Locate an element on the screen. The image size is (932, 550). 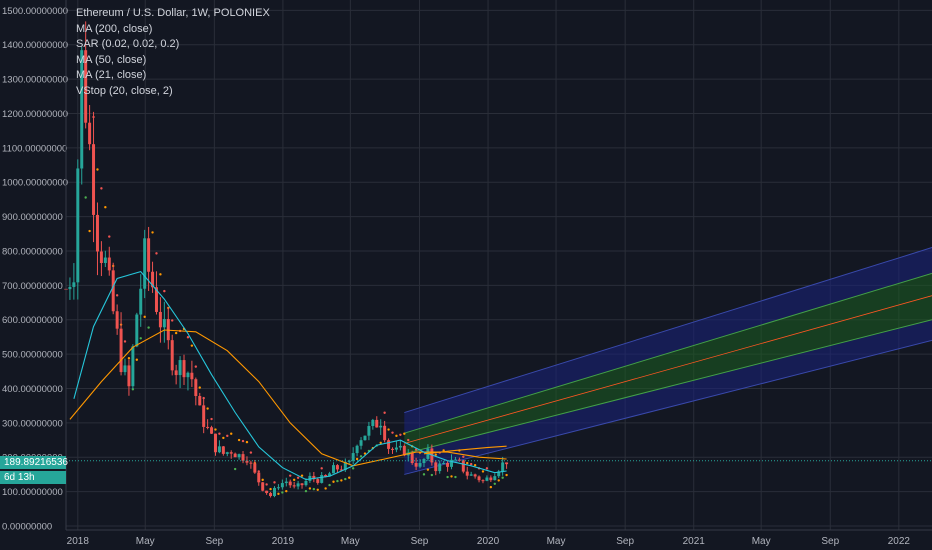
channel-outer-lower-line is located at coordinates (668, 407).